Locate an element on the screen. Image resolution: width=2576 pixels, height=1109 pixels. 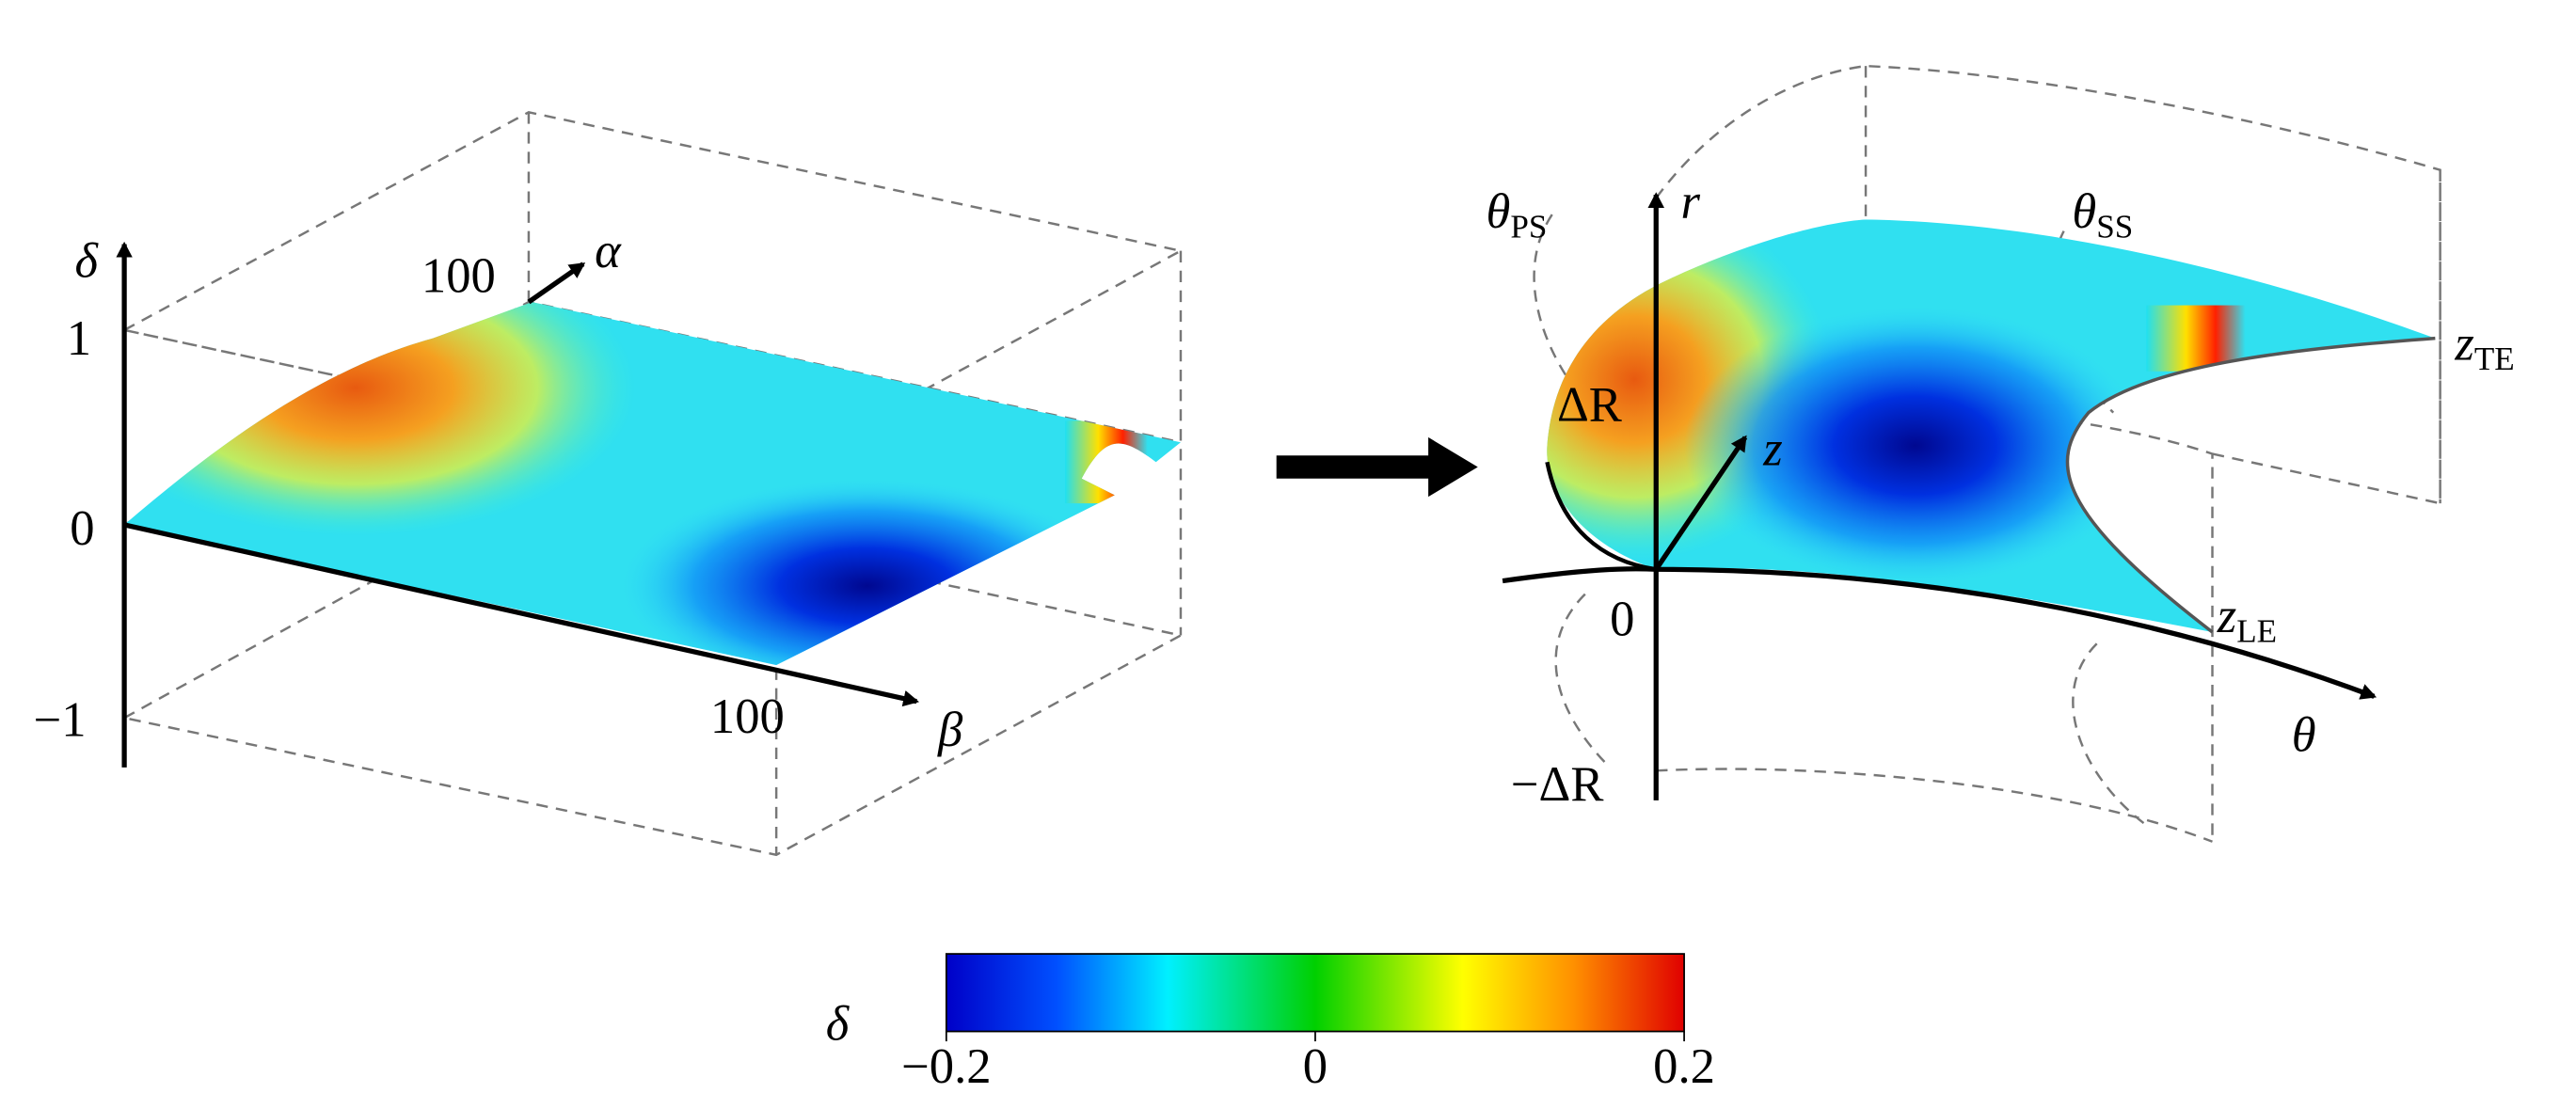
axis-label: β is located at coordinates (950, 730).